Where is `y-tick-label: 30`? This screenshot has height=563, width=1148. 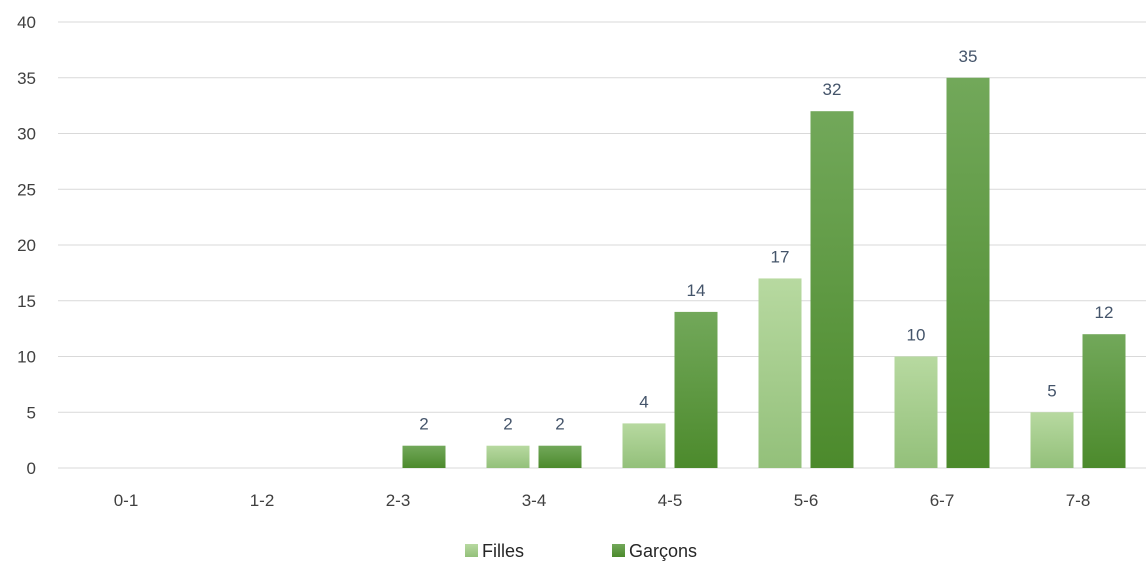 y-tick-label: 30 is located at coordinates (26, 134).